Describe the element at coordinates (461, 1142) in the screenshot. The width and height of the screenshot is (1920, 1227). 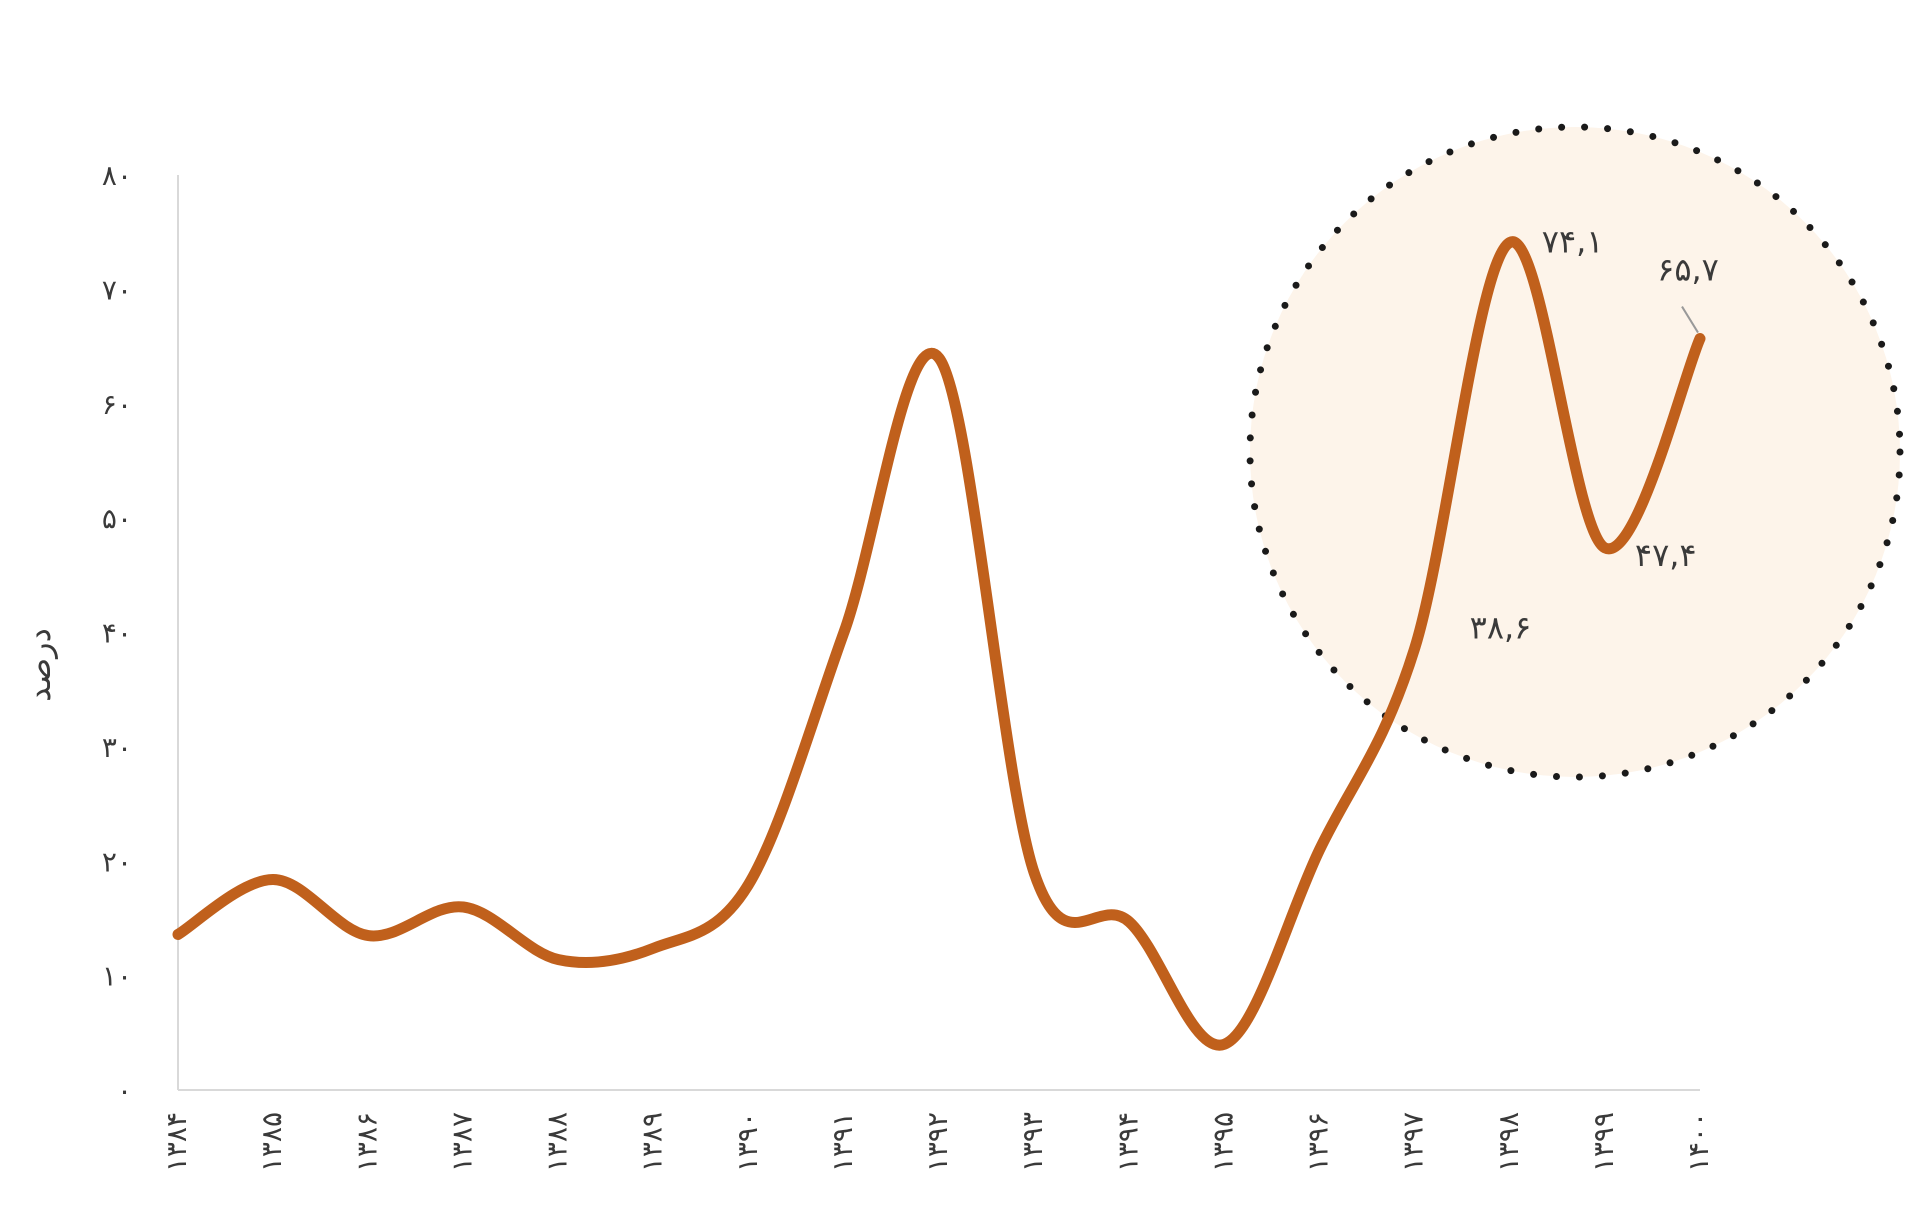
I see `x-tick-label: ۱۳۸۷` at that location.